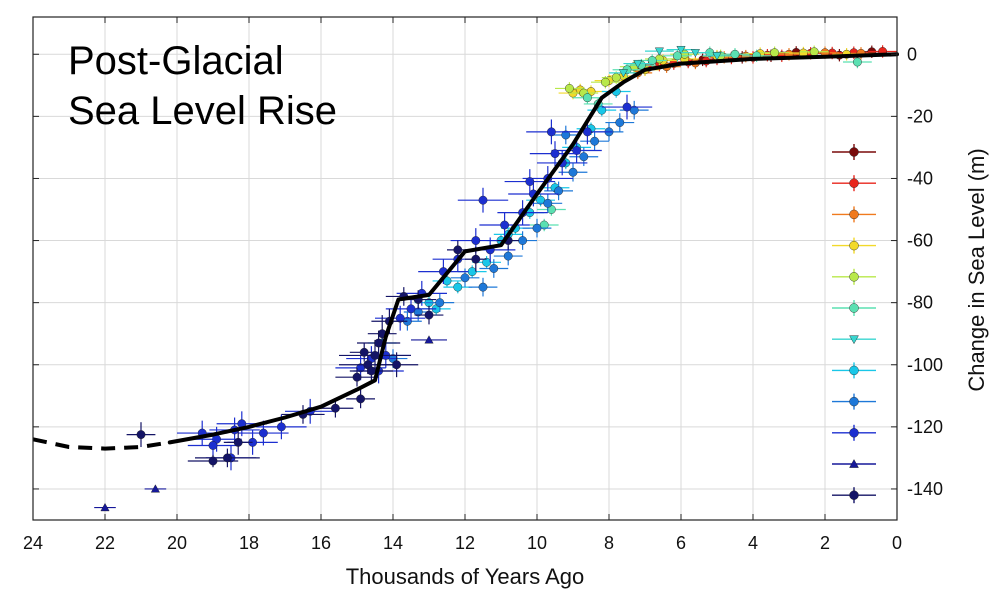  Describe the element at coordinates (976, 269) in the screenshot. I see `y-axis-title: Change in Sea Level (m)` at that location.